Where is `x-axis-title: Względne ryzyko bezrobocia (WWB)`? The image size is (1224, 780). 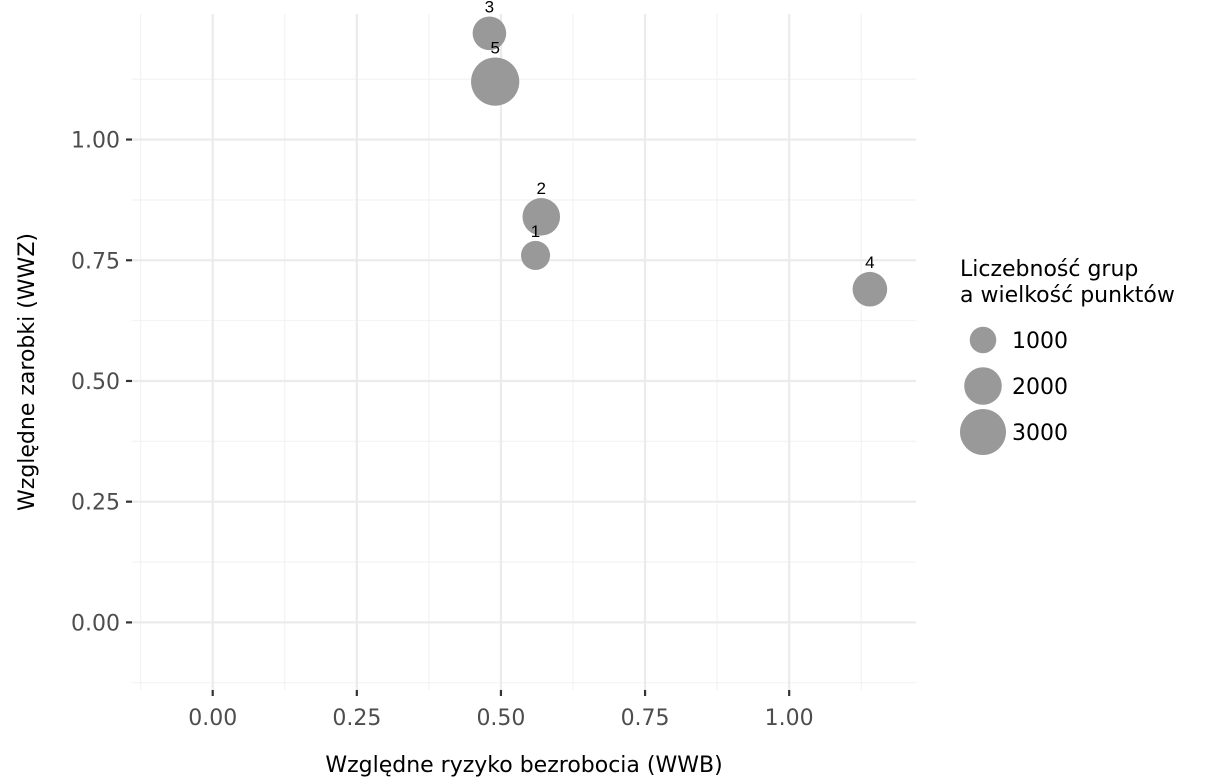
x-axis-title: Względne ryzyko bezrobocia (WWB) is located at coordinates (523, 765).